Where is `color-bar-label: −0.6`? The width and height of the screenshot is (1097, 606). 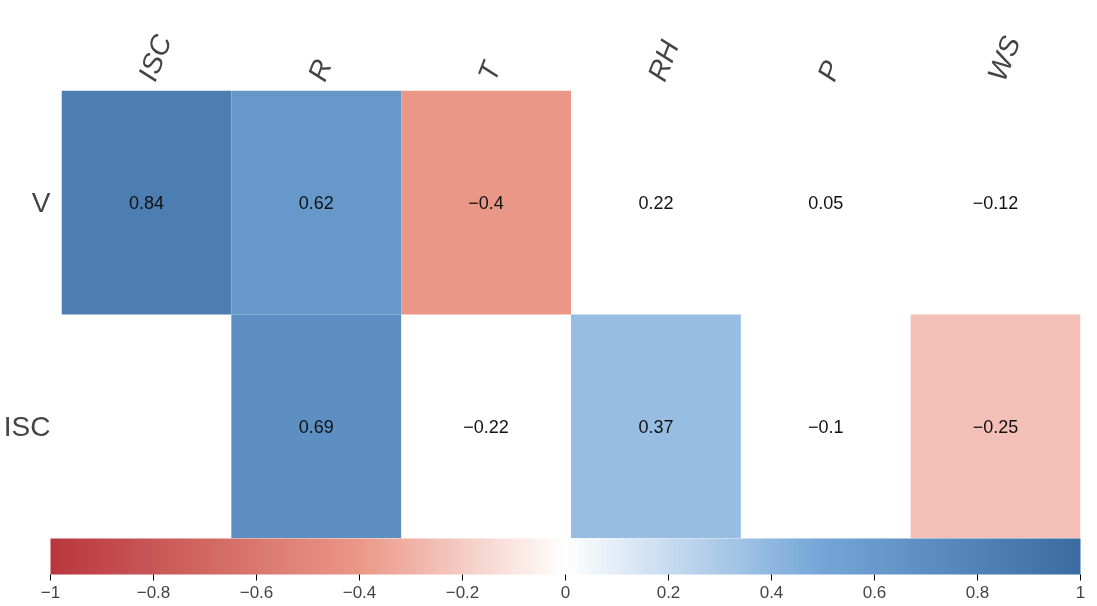
color-bar-label: −0.6 is located at coordinates (256, 592).